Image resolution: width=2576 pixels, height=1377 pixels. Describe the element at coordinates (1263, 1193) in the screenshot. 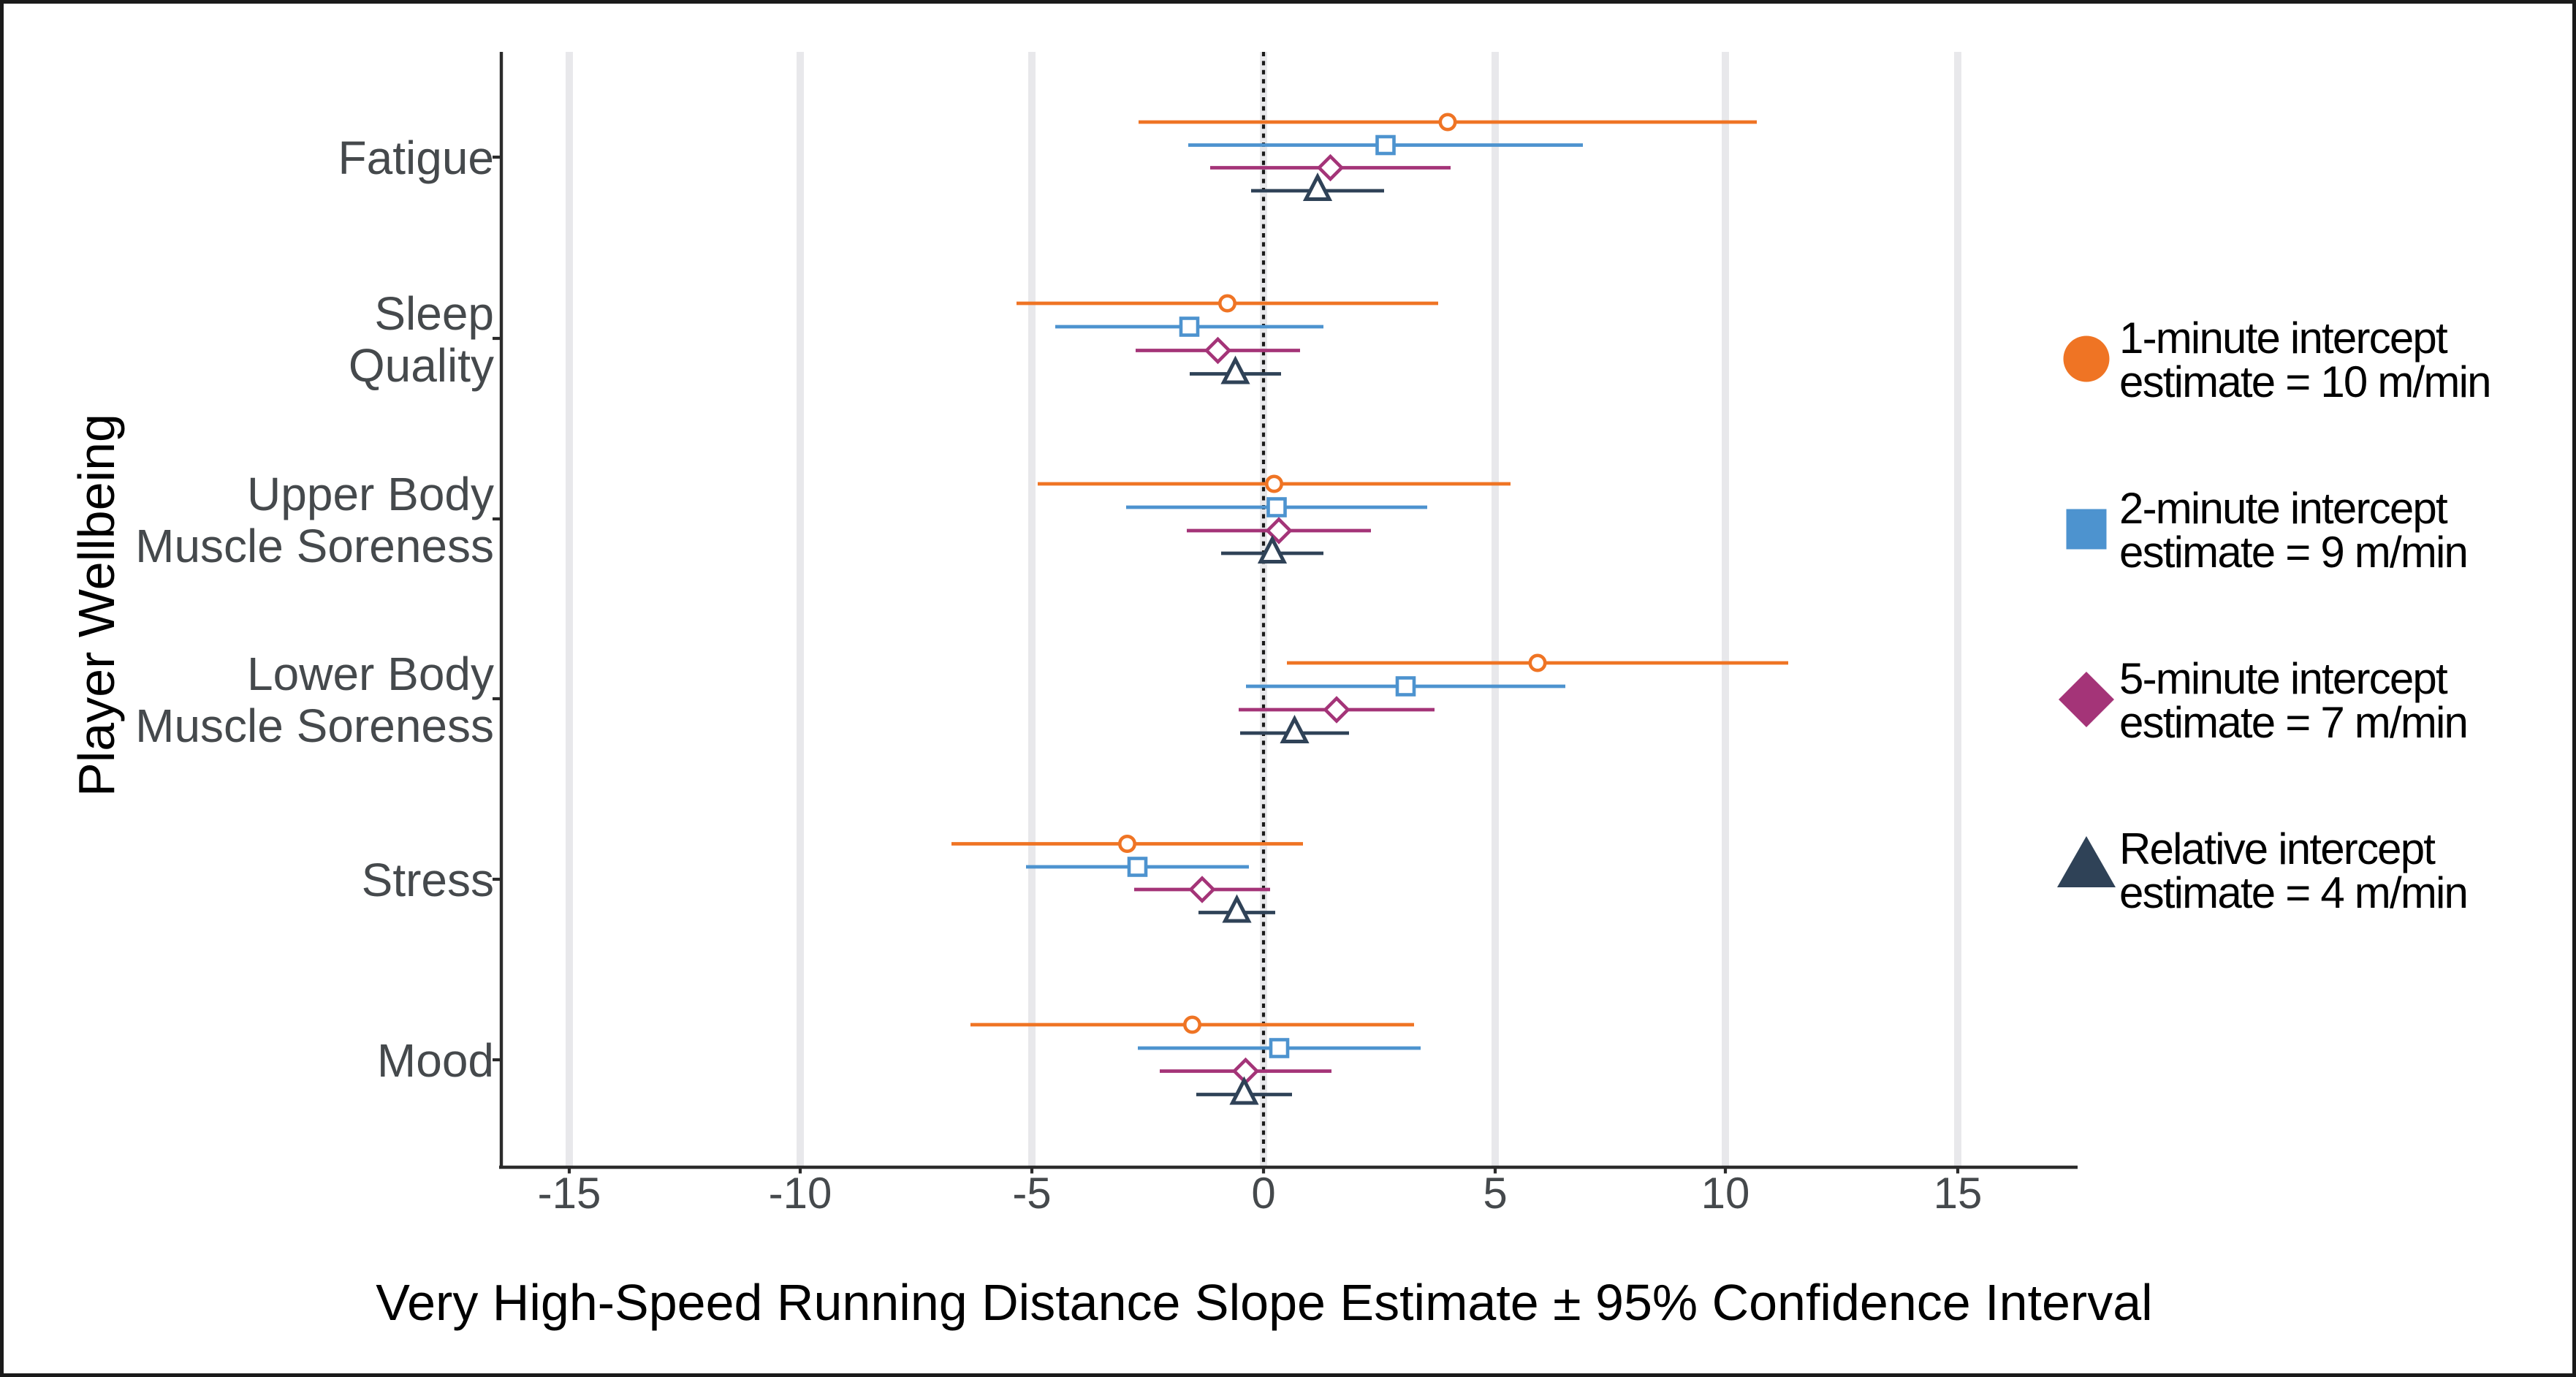

I see `svg-text: 0` at that location.